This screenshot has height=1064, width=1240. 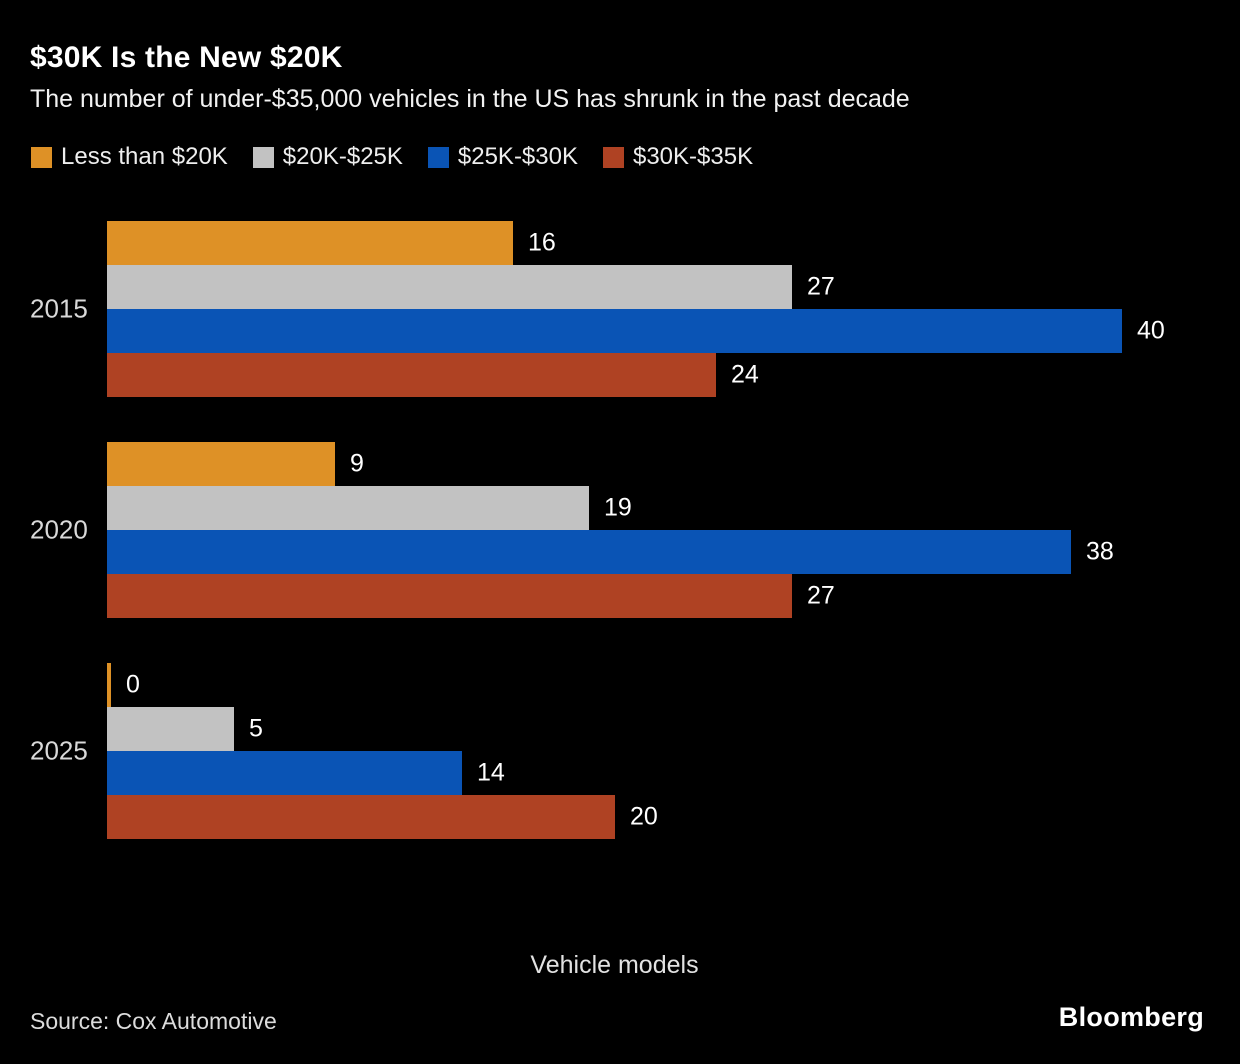 I want to click on bar-value-label: 40, so click(x=1151, y=330).